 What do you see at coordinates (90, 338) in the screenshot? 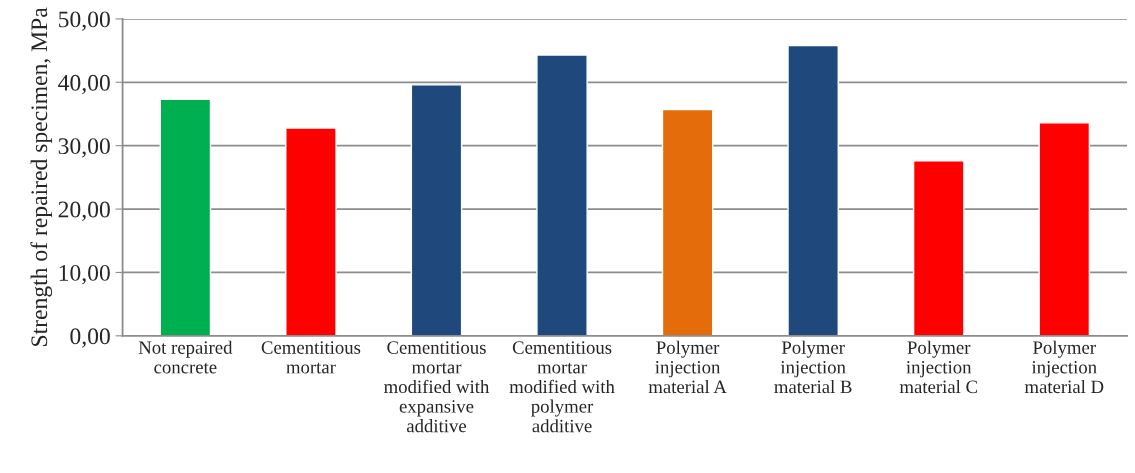
I see `y-tick-label: 0,00` at bounding box center [90, 338].